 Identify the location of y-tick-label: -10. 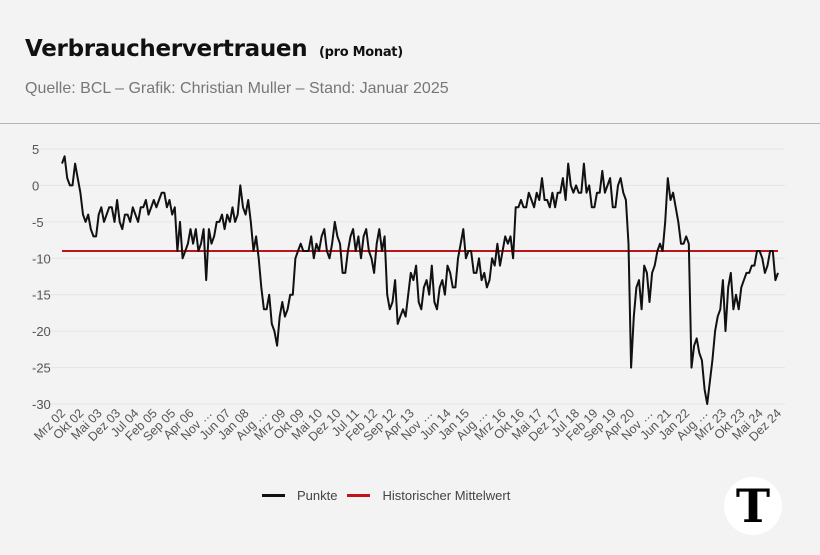
(41, 258).